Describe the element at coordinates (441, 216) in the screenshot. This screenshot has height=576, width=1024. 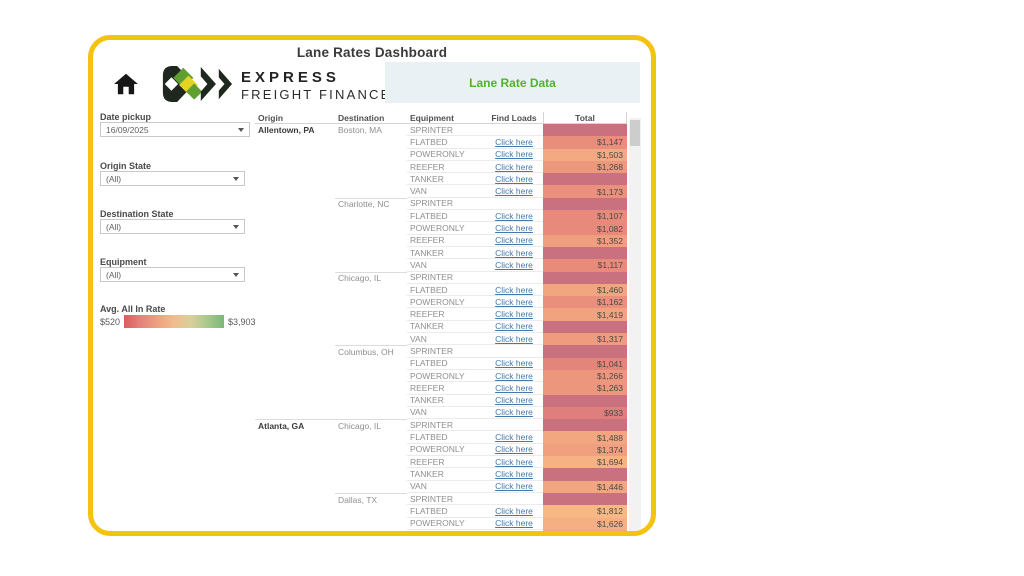
I see `table-row: FLATBED Click here $1,107` at that location.